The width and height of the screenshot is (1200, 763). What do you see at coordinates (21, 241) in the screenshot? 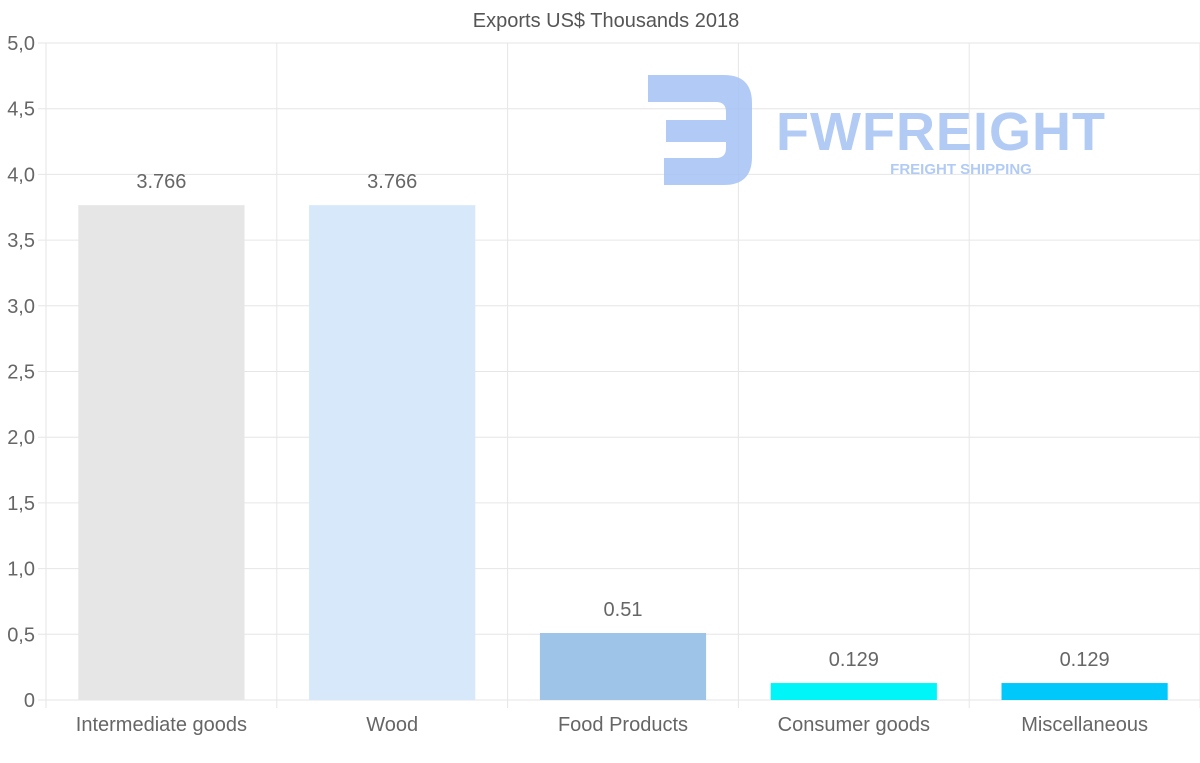
I see `y-tick-label: 3,5` at bounding box center [21, 241].